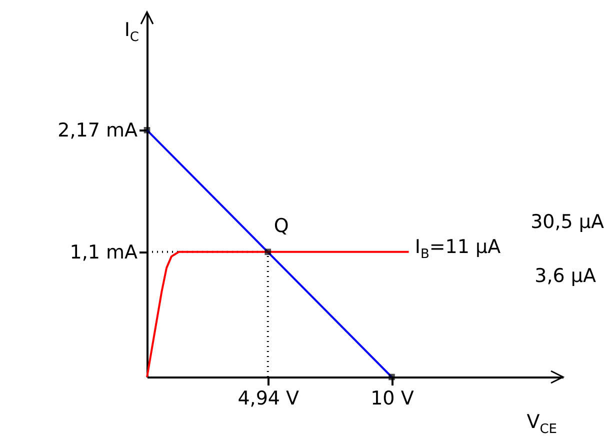  Describe the element at coordinates (104, 252) in the screenshot. I see `y-tick-label: 1,1 mA` at that location.